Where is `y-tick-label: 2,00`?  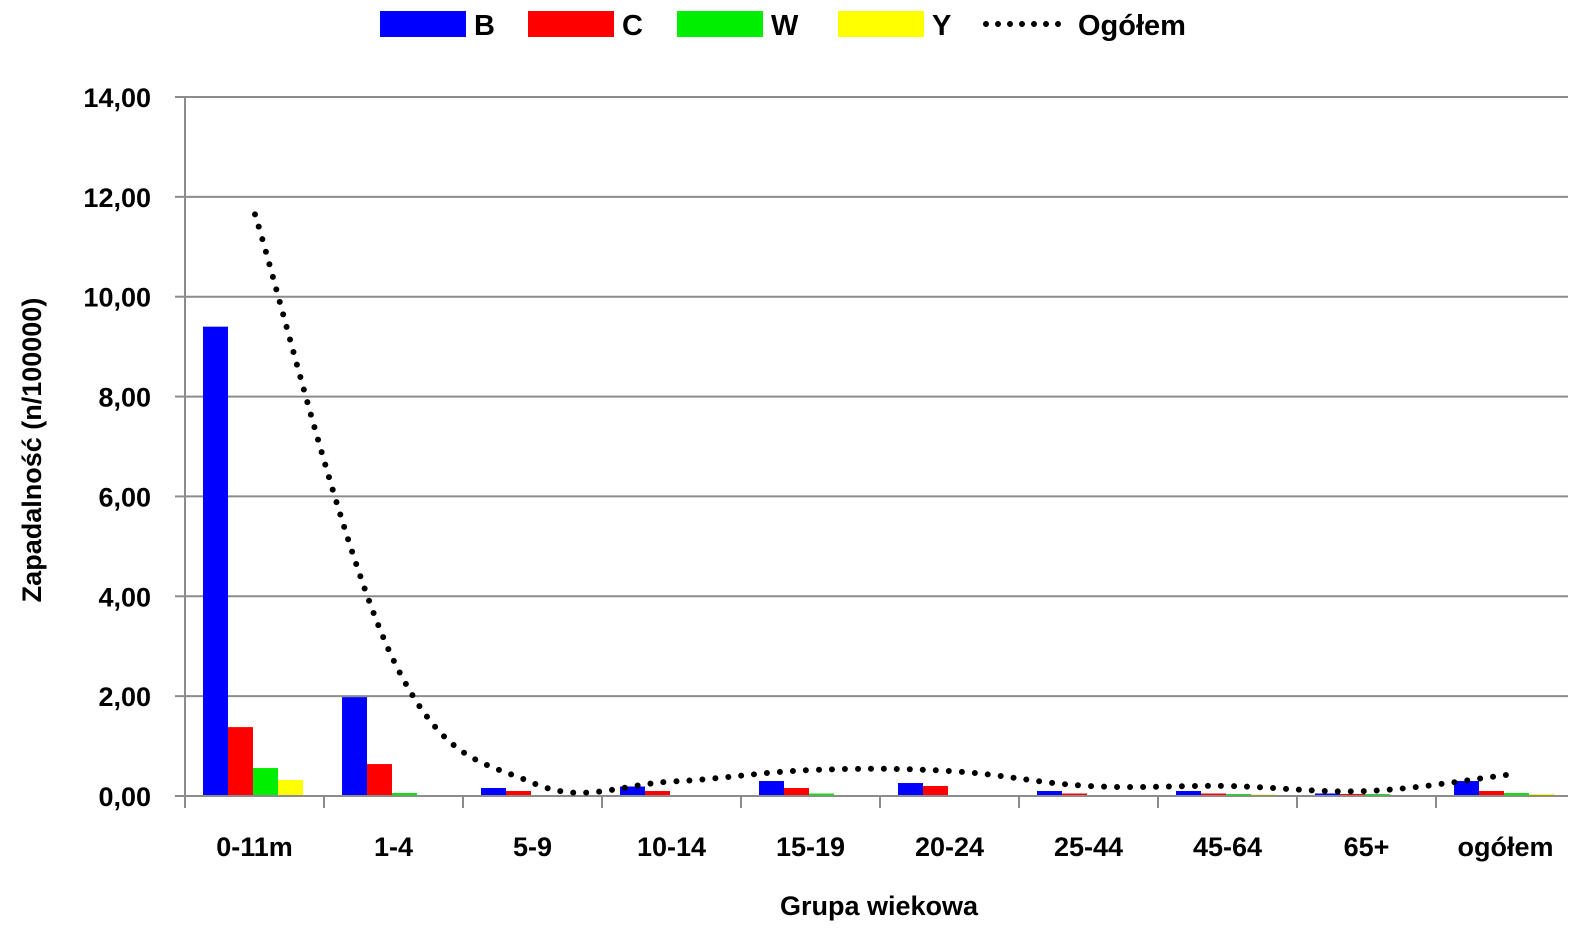 y-tick-label: 2,00 is located at coordinates (124, 697).